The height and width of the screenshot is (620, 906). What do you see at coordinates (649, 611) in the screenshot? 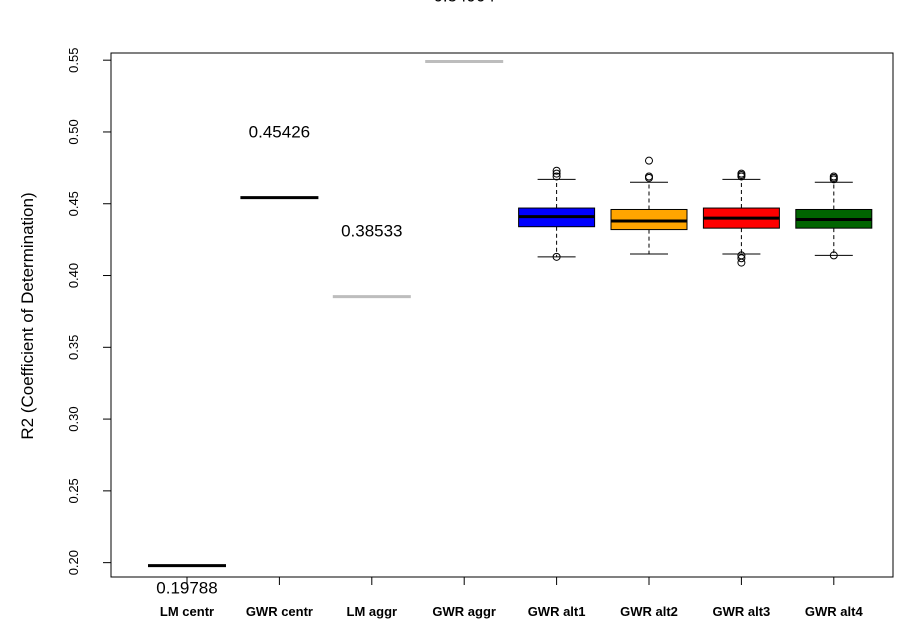
I see `x-tick-label: GWR alt2` at bounding box center [649, 611].